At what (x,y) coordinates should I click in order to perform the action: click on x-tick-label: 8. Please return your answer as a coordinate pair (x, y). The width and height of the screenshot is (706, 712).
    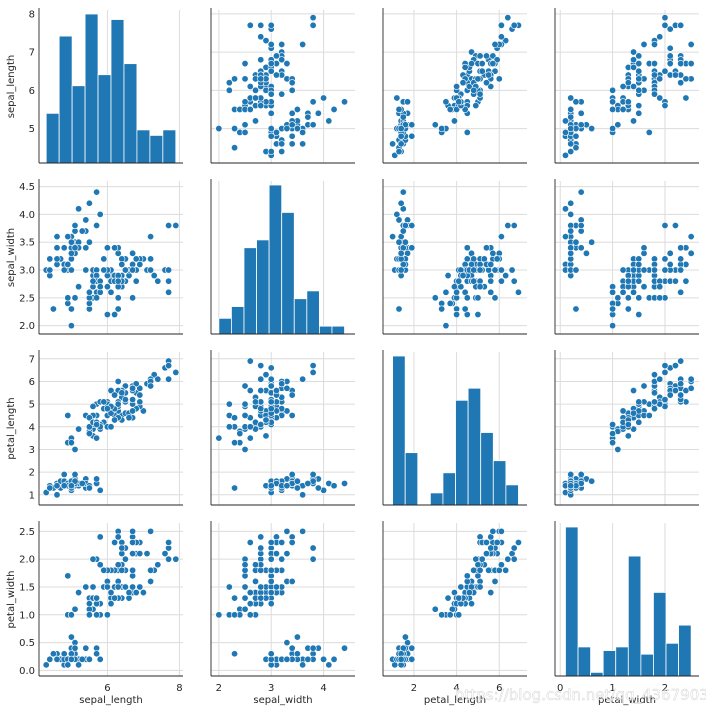
    Looking at the image, I should click on (179, 688).